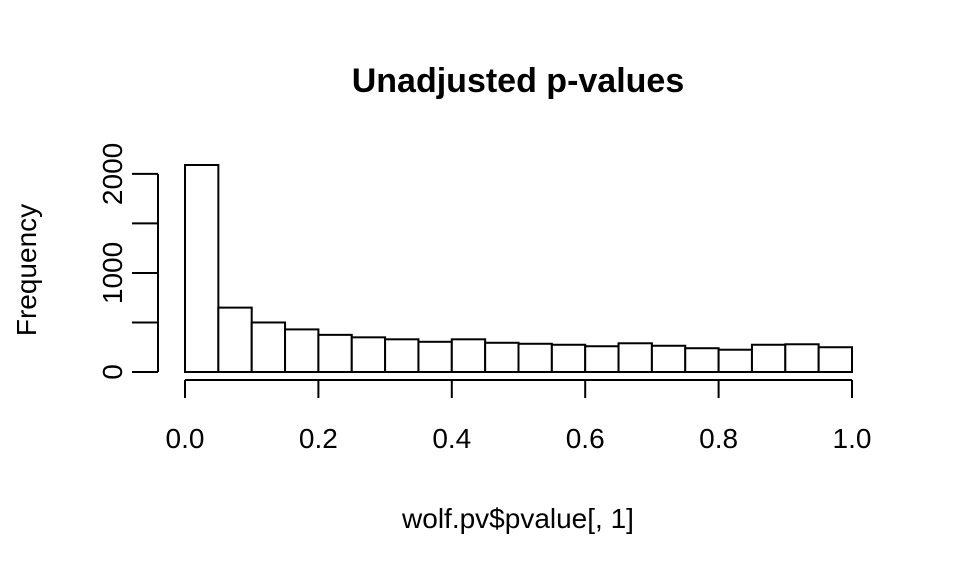 The height and width of the screenshot is (576, 960). Describe the element at coordinates (112, 273) in the screenshot. I see `y-tick-label: 1000` at that location.